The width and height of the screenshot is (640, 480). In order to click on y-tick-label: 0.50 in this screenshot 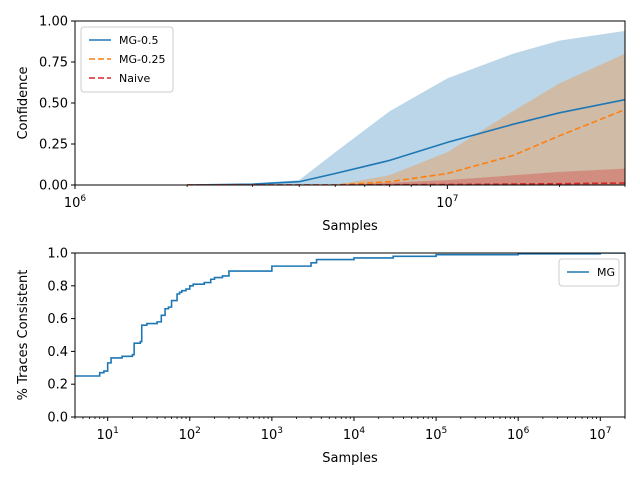, I will do `click(53, 104)`.